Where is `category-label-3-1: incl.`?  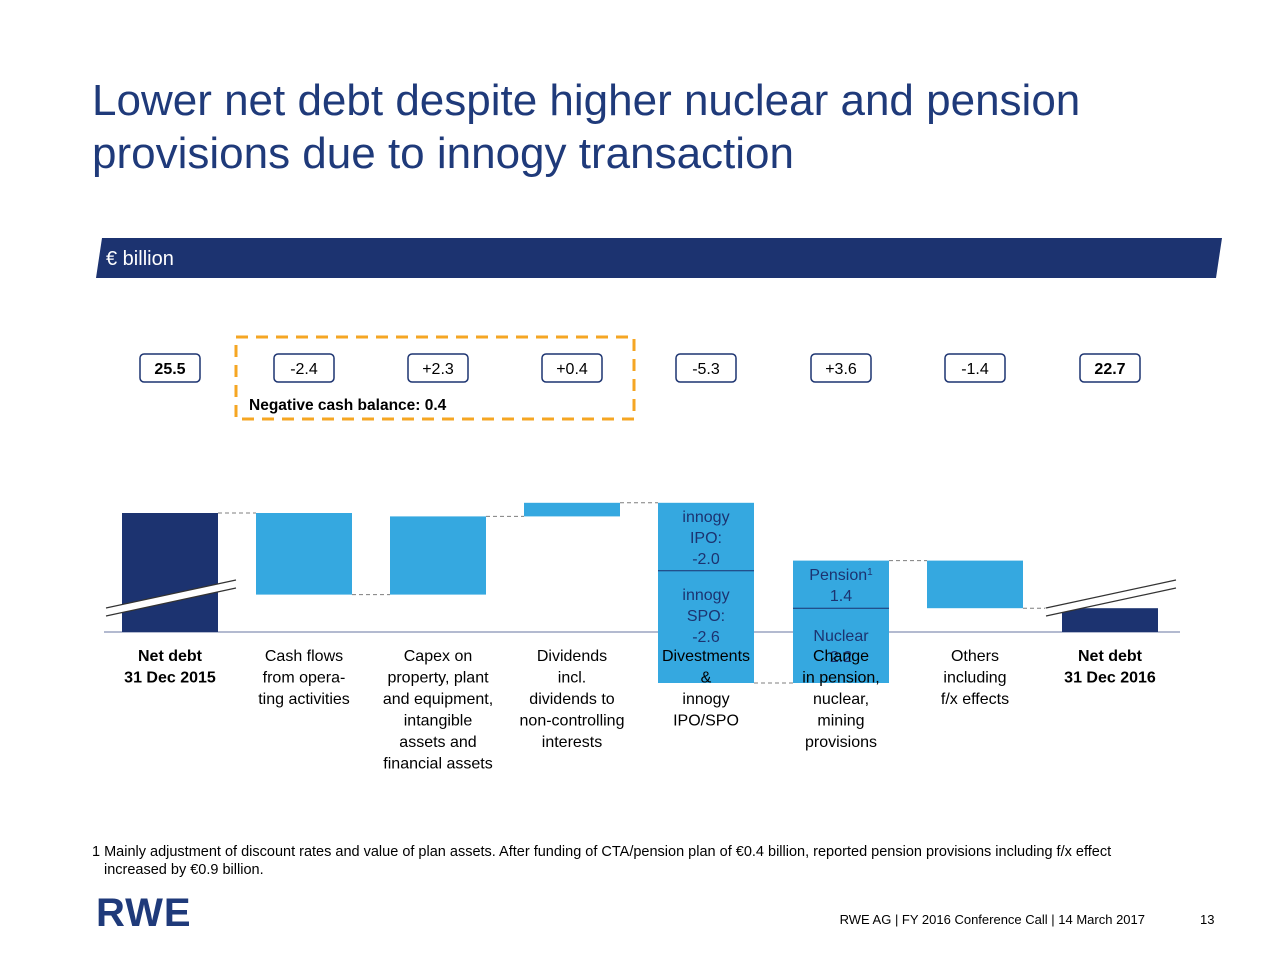
category-label-3-1: incl. is located at coordinates (572, 678).